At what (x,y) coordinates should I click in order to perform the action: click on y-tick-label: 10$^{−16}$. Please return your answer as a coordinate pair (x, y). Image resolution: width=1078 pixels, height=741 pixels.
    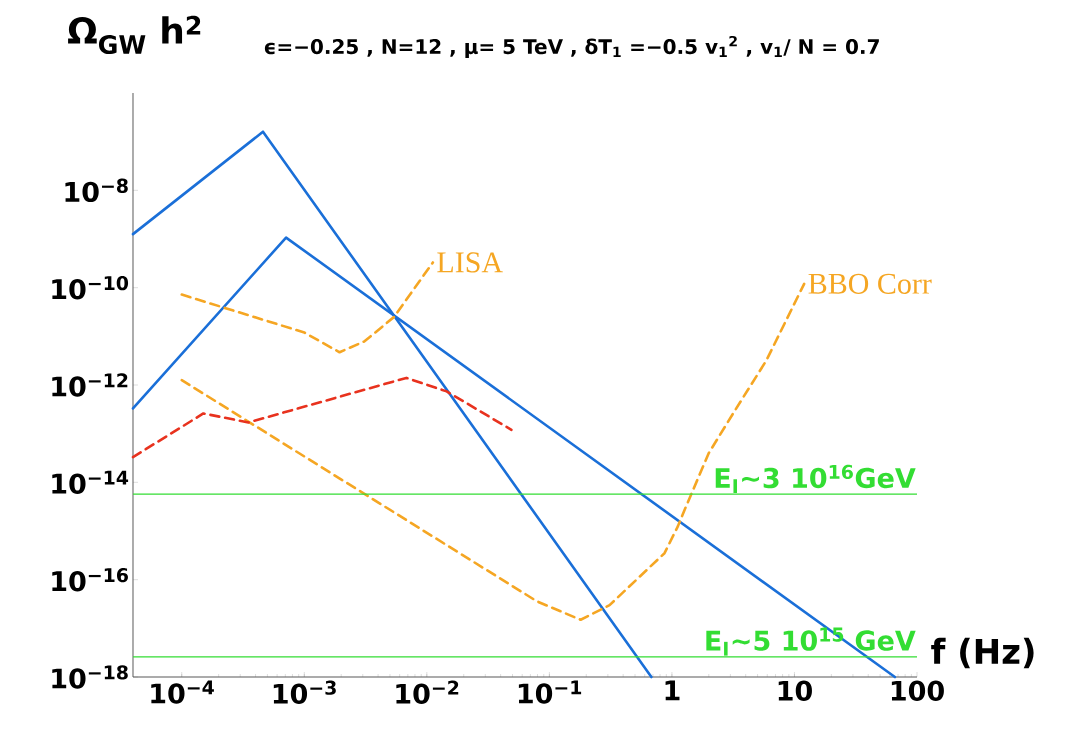
    Looking at the image, I should click on (90, 579).